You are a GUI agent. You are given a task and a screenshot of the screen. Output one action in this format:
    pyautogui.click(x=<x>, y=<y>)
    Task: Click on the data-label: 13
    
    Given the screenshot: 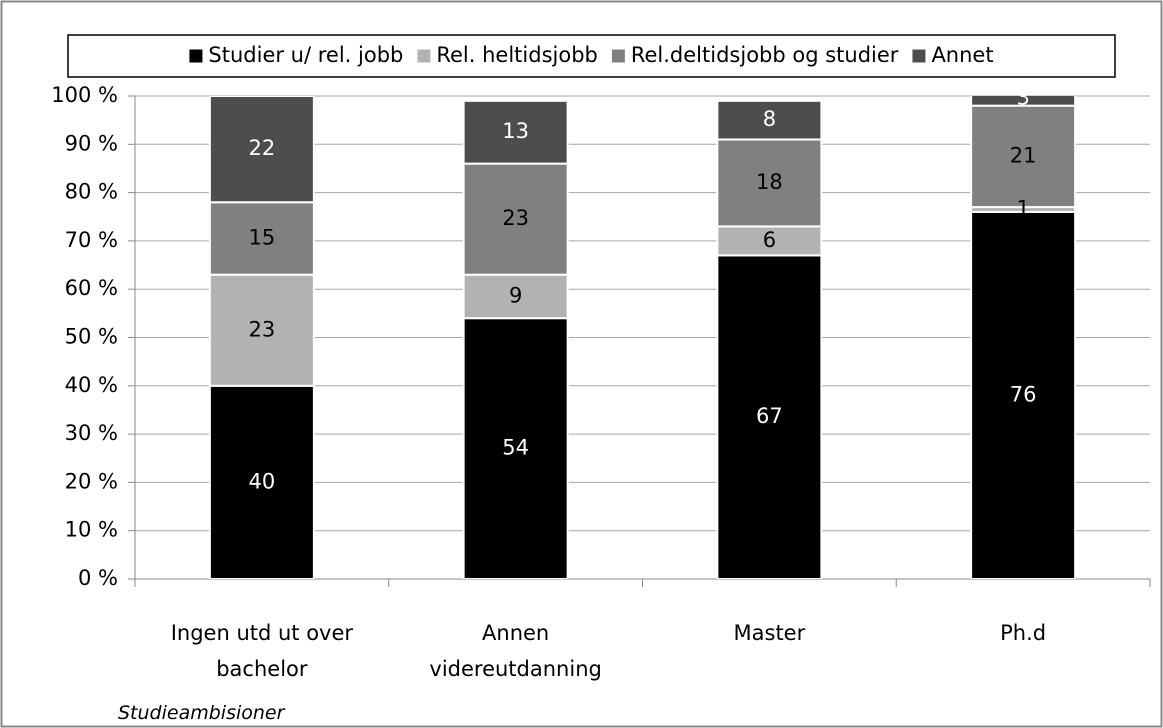 What is the action you would take?
    pyautogui.click(x=515, y=131)
    